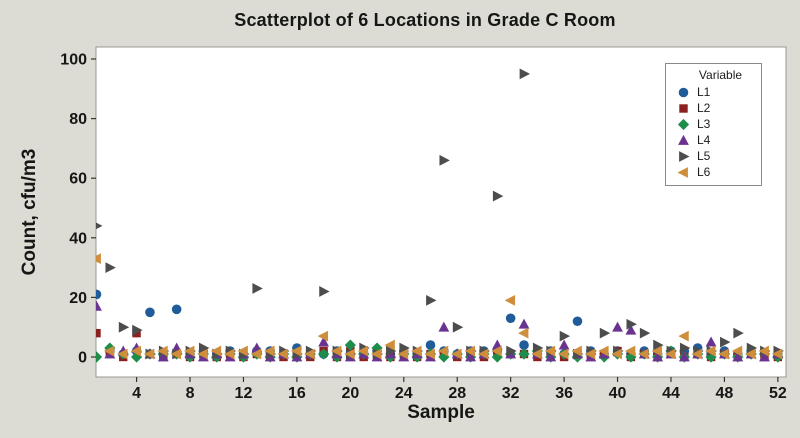 This screenshot has width=800, height=438. I want to click on x-tick-label: 36, so click(564, 393).